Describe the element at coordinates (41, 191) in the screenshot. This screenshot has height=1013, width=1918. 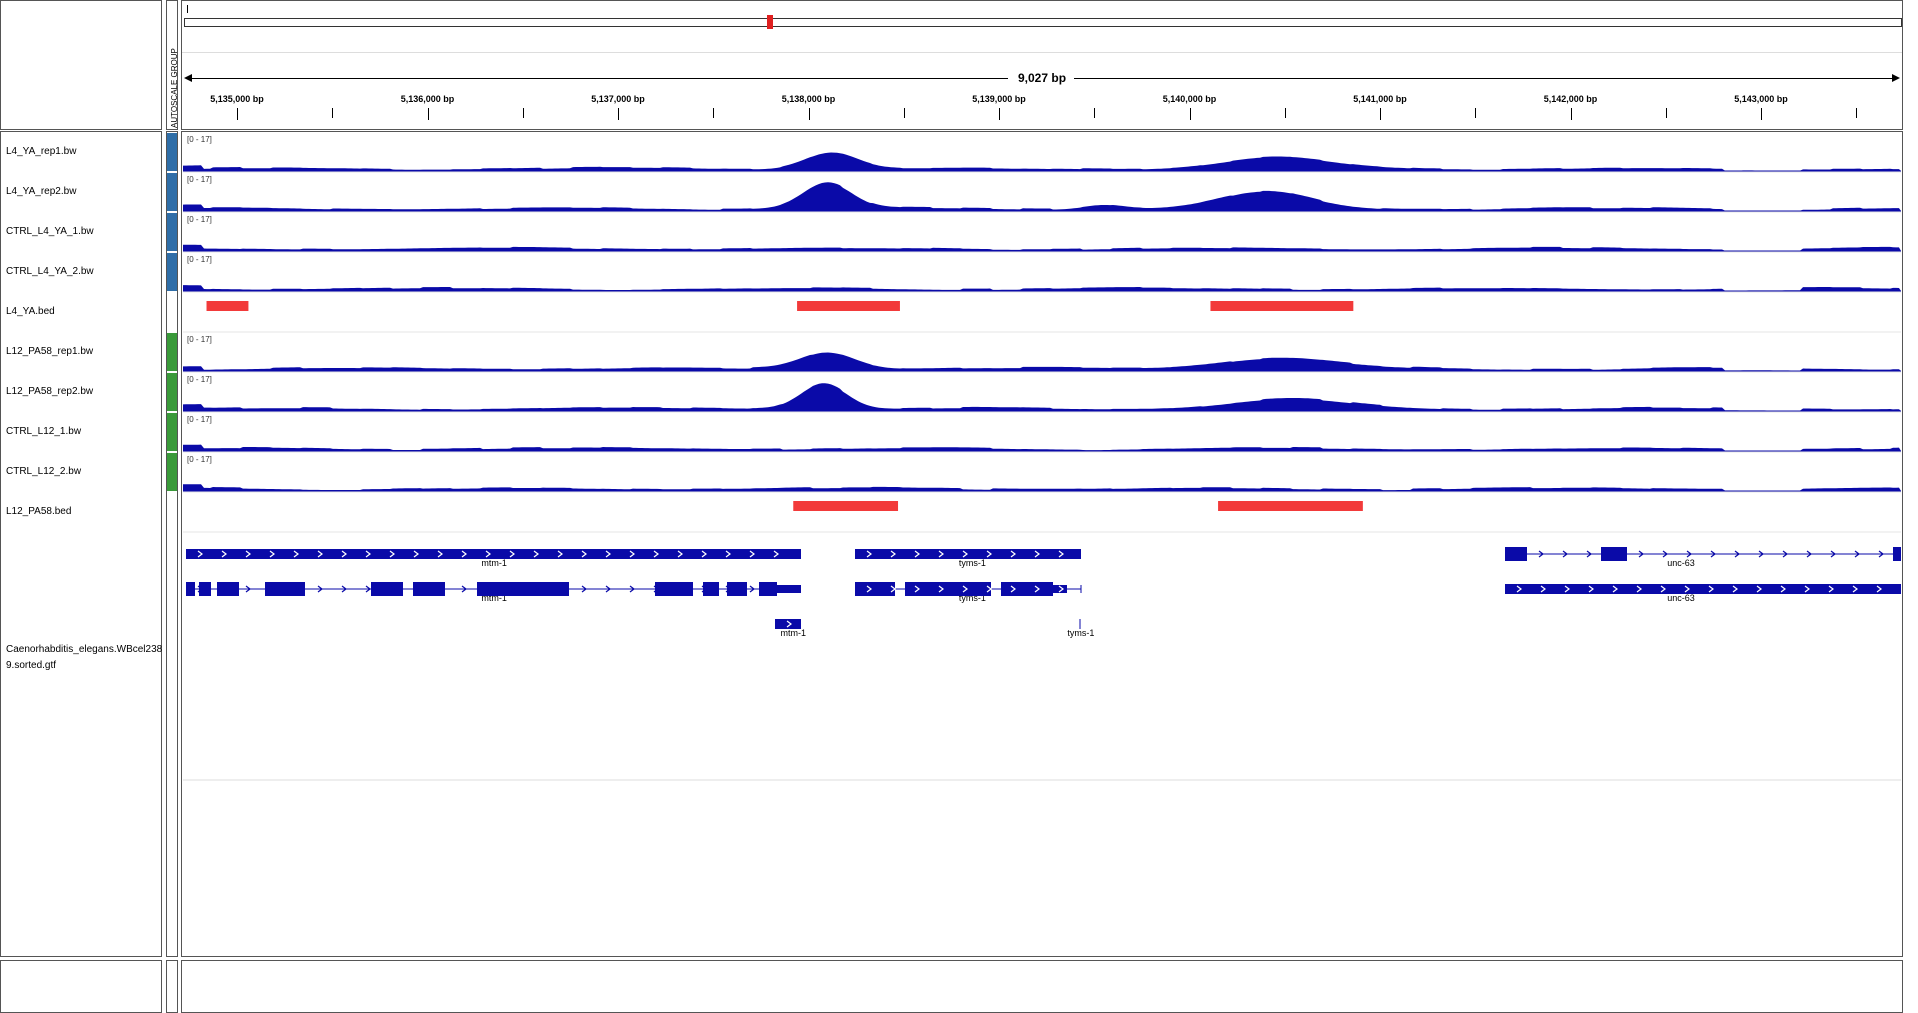
I see `track-name-label: L4_YA_rep2.bw` at that location.